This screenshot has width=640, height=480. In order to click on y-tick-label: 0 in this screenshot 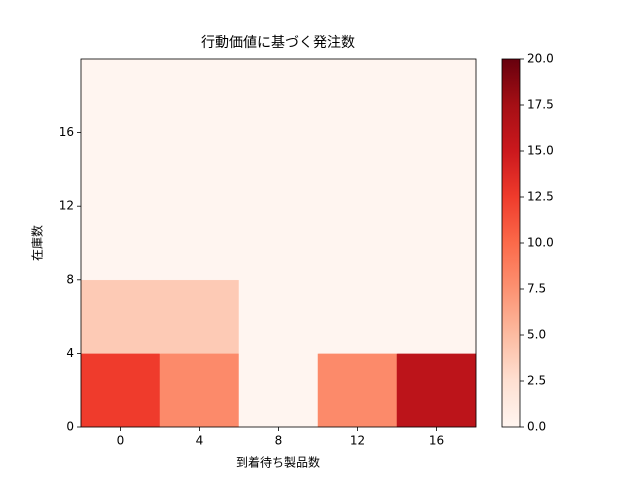, I will do `click(70, 427)`.